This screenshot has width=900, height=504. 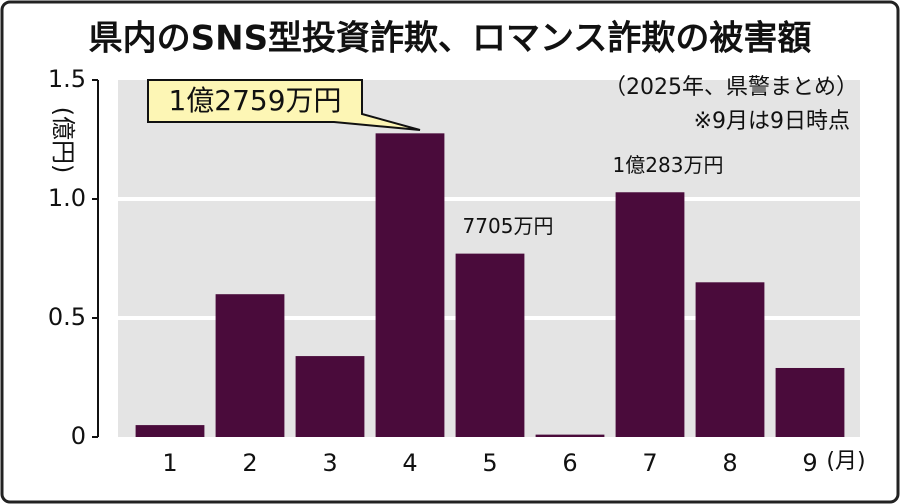 I want to click on x-tick-label: 9, so click(x=809, y=463).